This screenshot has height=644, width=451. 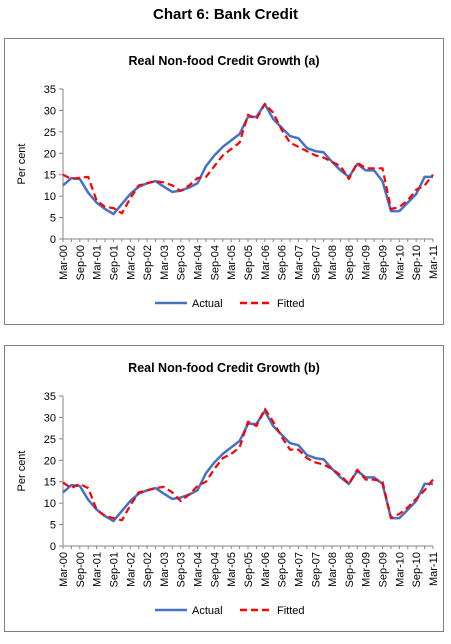 What do you see at coordinates (224, 368) in the screenshot?
I see `chart-title: Real Non-food Credit Growth (b)` at bounding box center [224, 368].